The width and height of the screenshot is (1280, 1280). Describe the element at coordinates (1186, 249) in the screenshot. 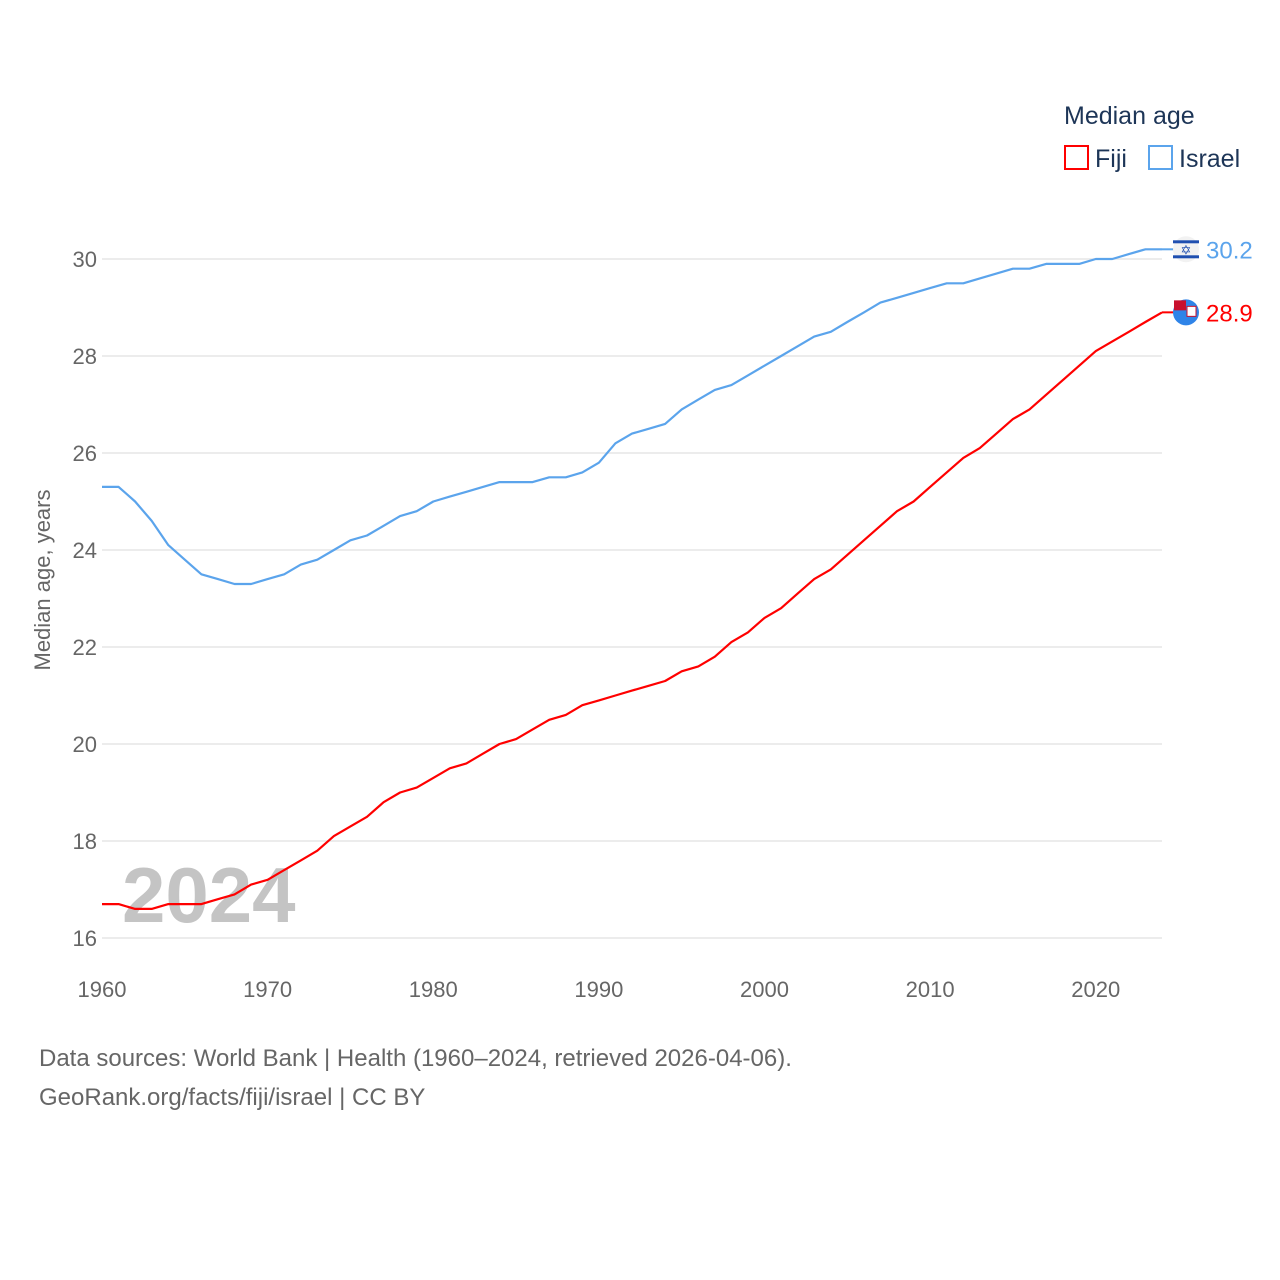

I see `star-of-david-icon: ✡` at that location.